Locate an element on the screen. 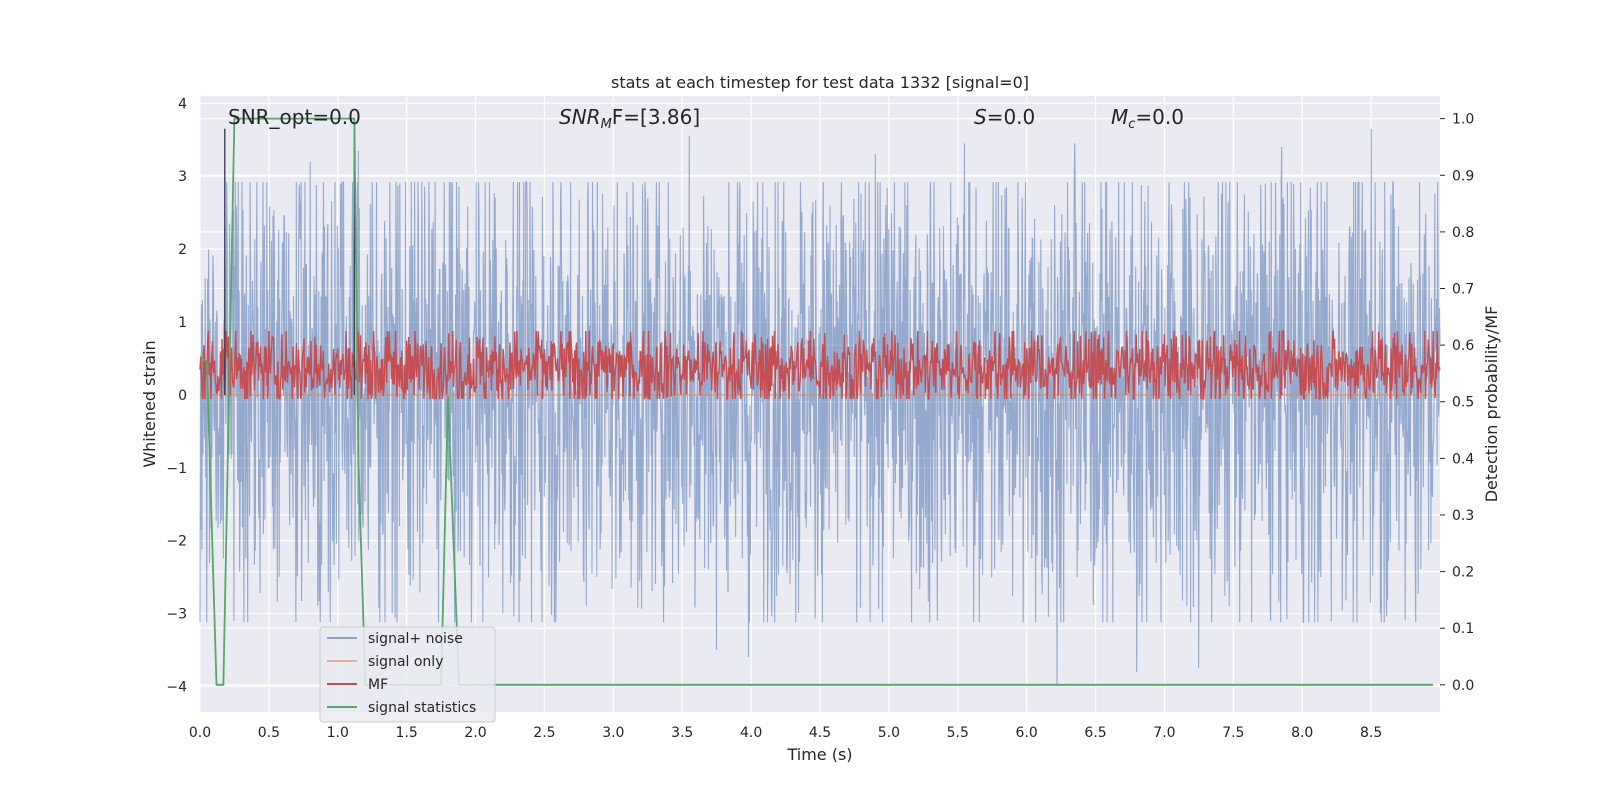 This screenshot has width=1600, height=800. y2-tick-label: 0.2 is located at coordinates (1463, 573).